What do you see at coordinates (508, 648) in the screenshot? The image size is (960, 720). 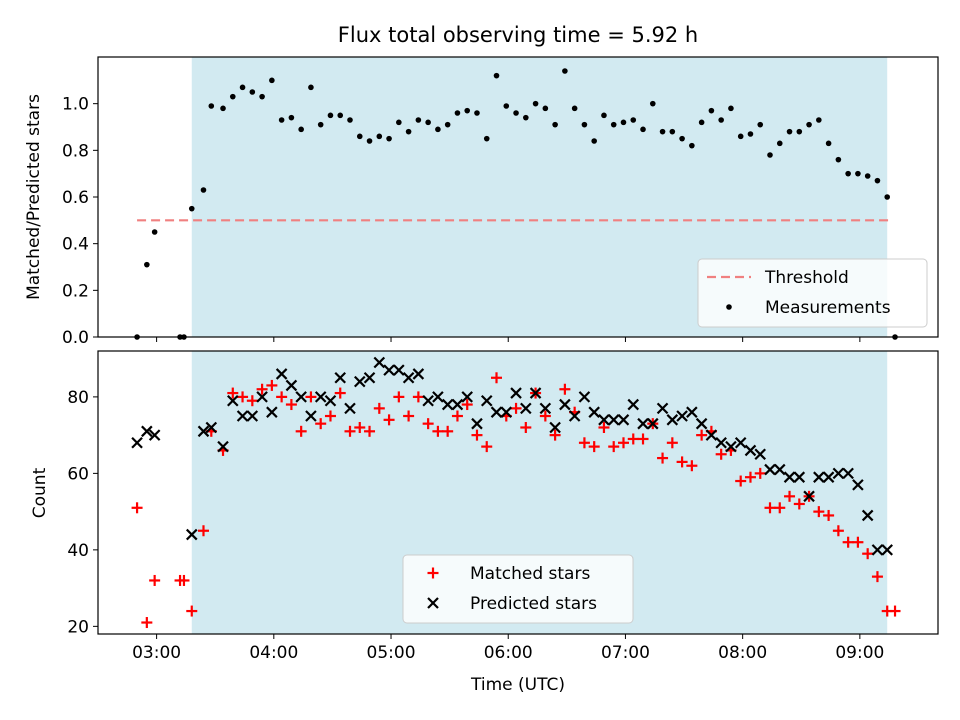 I see `bottom-x-ticks: 03:00 04:00 05:00 06:00 07:00 08:00 09:00` at bounding box center [508, 648].